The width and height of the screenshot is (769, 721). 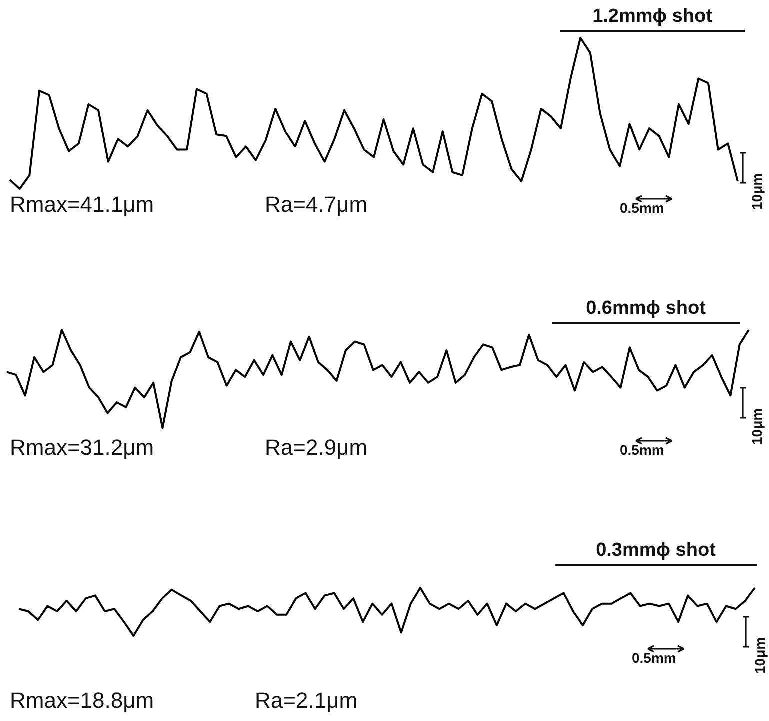 I want to click on chart-title: 0.3mmϕ shot, so click(x=656, y=553).